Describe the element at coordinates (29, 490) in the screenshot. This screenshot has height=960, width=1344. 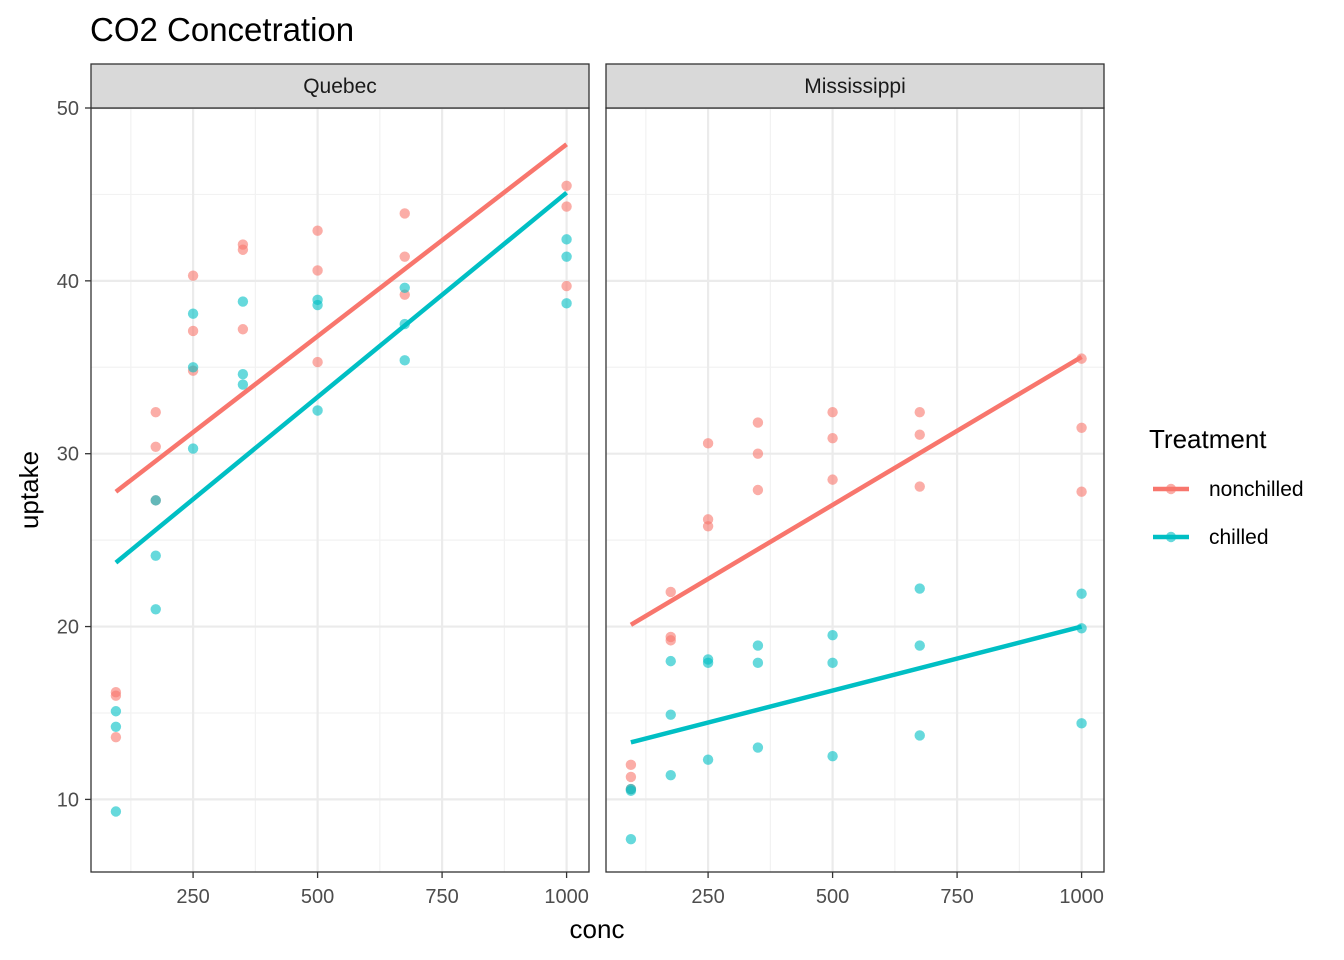
I see `y-axis-title: uptake` at that location.